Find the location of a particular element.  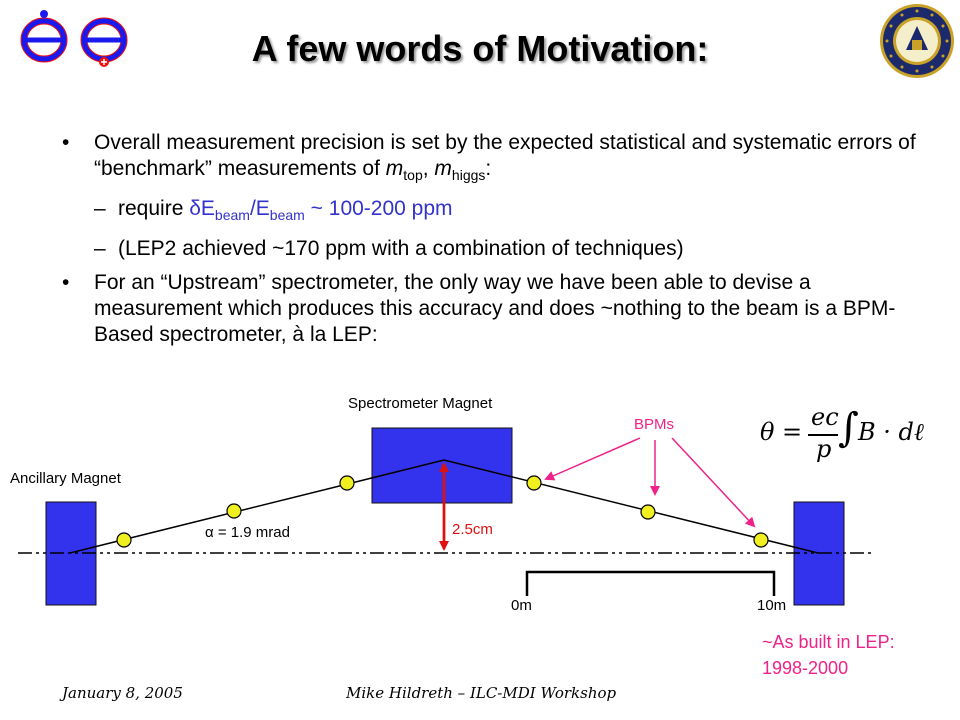

energy-symbol-denominator: /E is located at coordinates (259, 209).